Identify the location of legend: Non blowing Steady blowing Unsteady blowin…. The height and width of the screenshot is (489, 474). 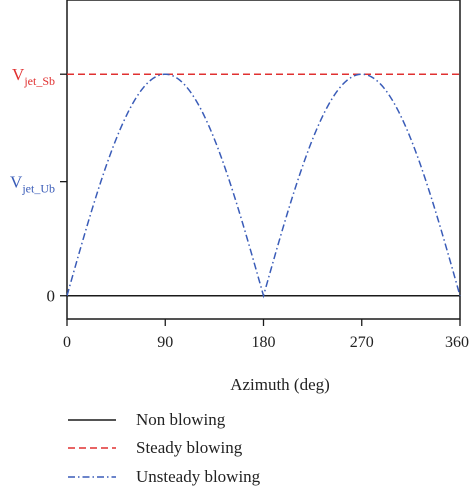
(164, 448).